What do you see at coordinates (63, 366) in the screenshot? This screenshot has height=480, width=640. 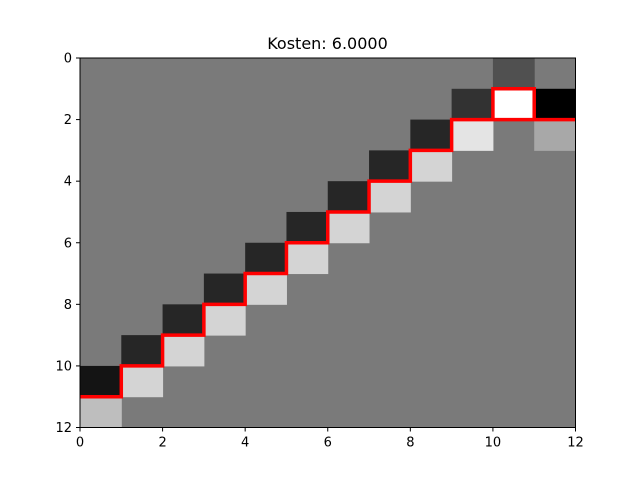 I see `y-tick-label: 10` at bounding box center [63, 366].